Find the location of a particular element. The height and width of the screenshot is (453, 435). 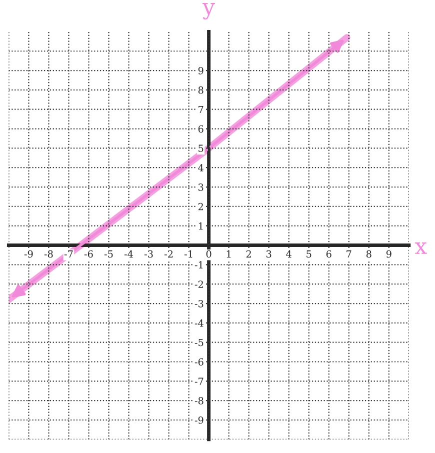

x-tick-label: 0 is located at coordinates (209, 254).